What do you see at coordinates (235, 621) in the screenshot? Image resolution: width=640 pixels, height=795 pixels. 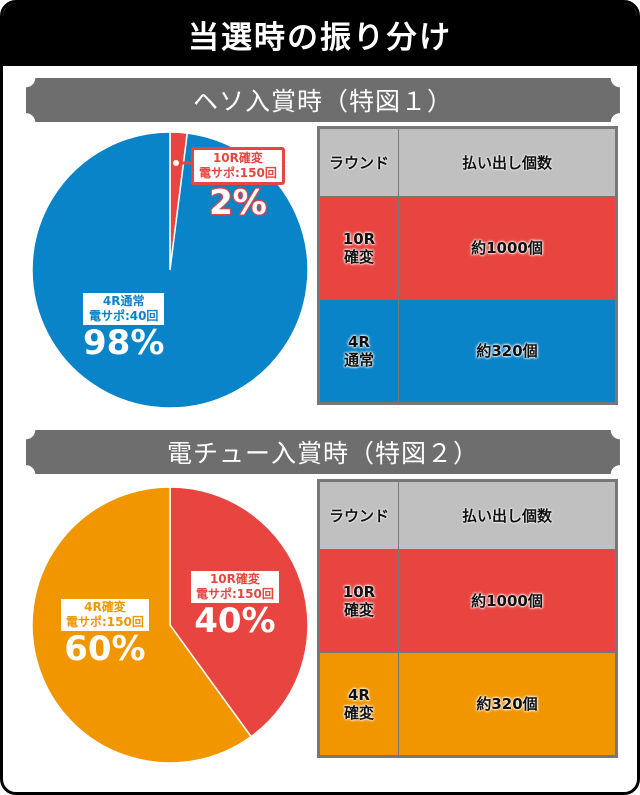 I see `slice-pct: 40%` at bounding box center [235, 621].